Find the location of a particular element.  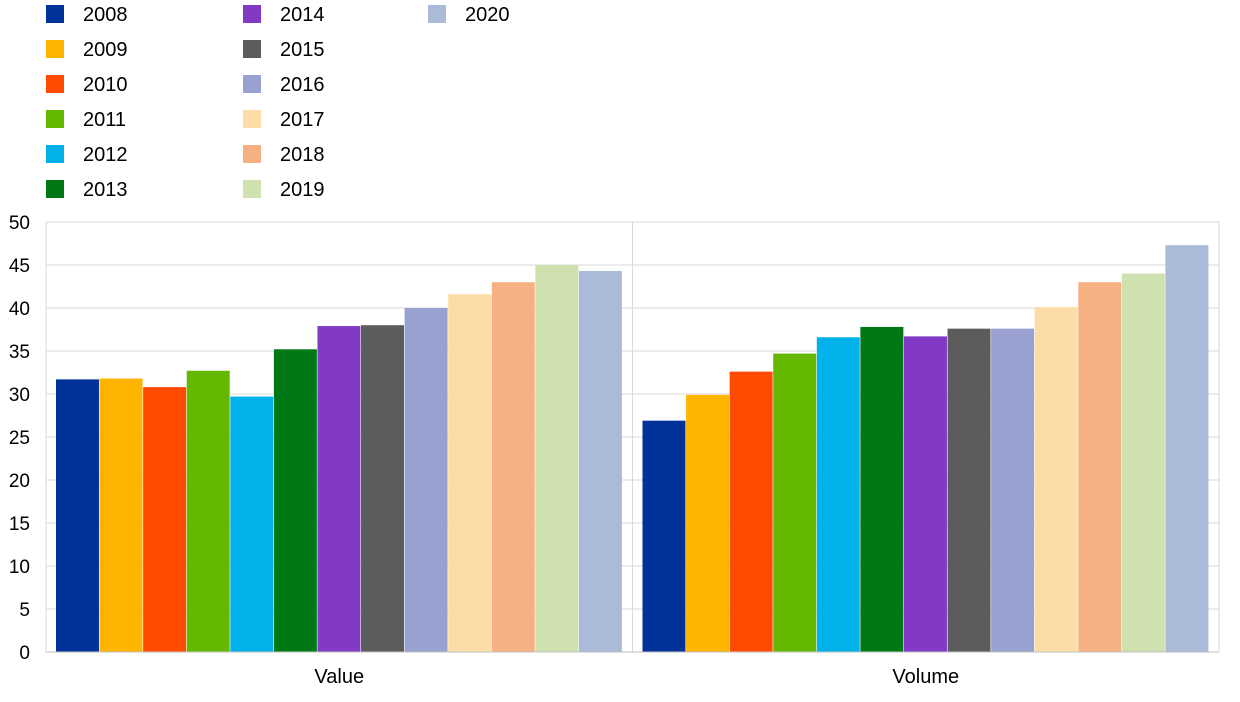

bar-value-2019 is located at coordinates (557, 458).